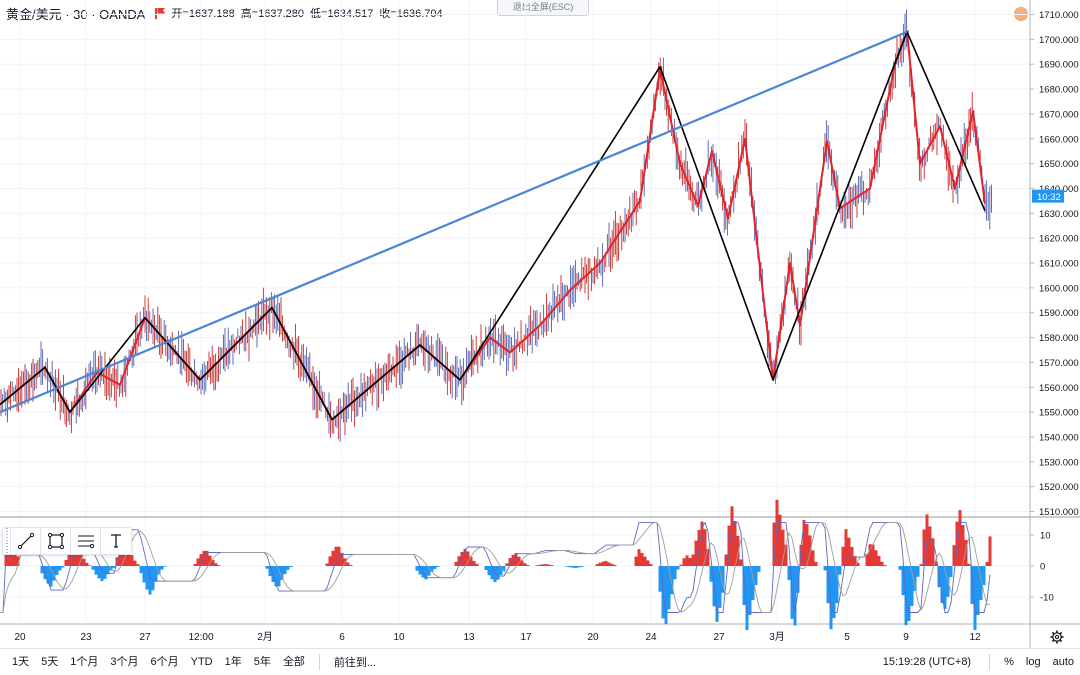 Image resolution: width=1080 pixels, height=675 pixels. I want to click on auto-toggle: auto, so click(1063, 662).